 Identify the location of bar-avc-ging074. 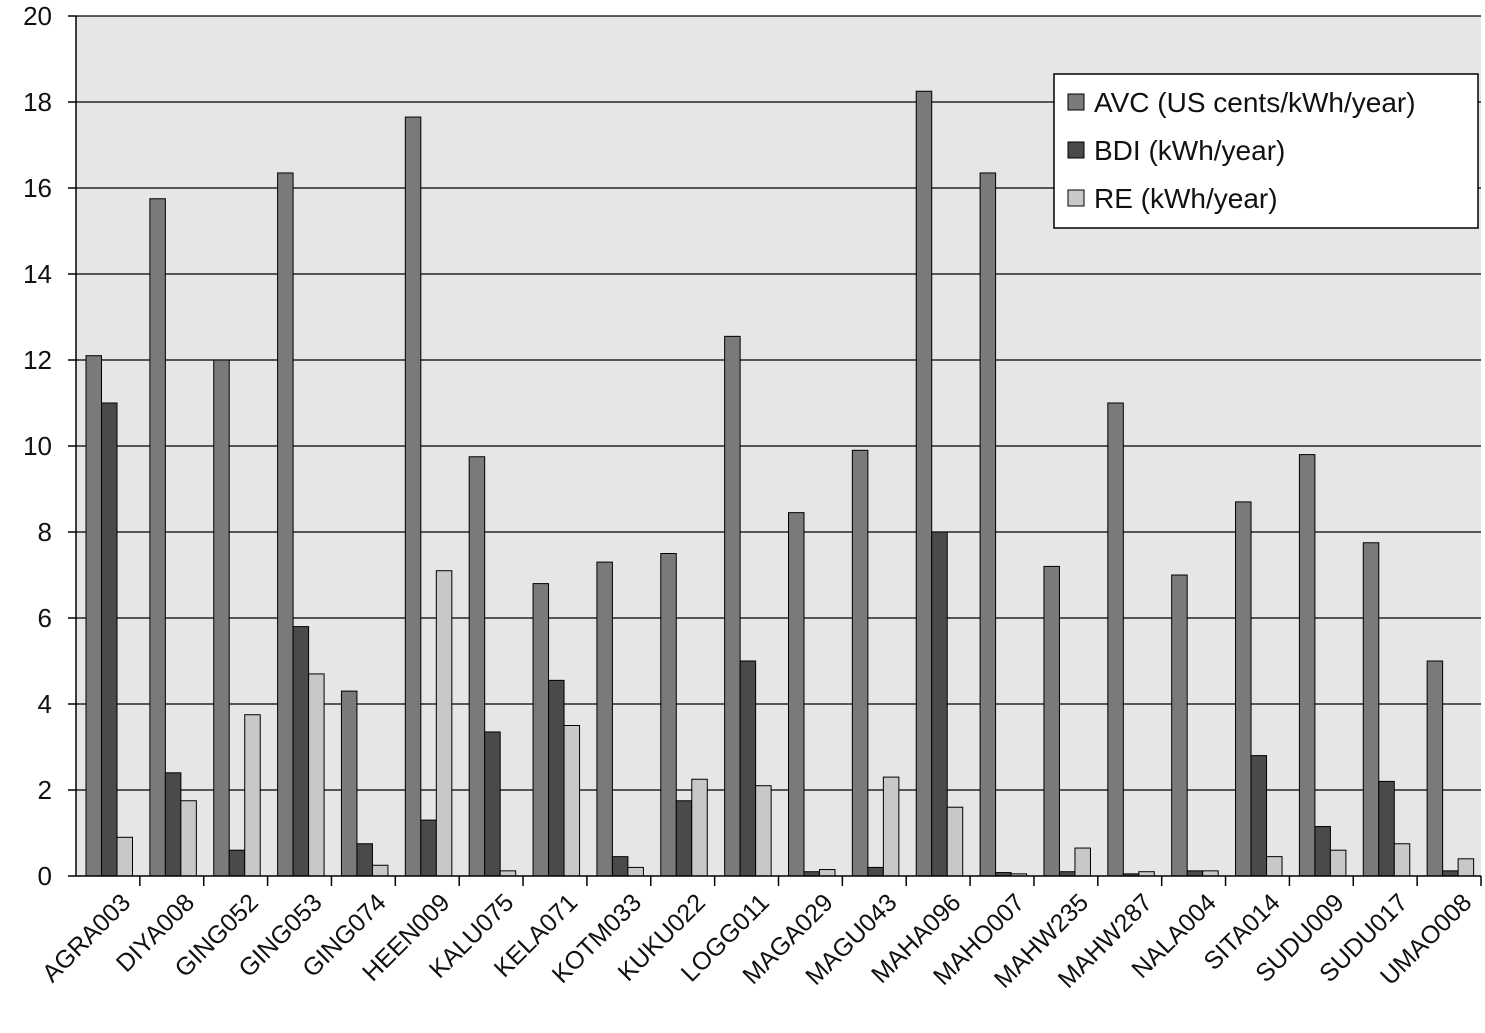
(349, 783).